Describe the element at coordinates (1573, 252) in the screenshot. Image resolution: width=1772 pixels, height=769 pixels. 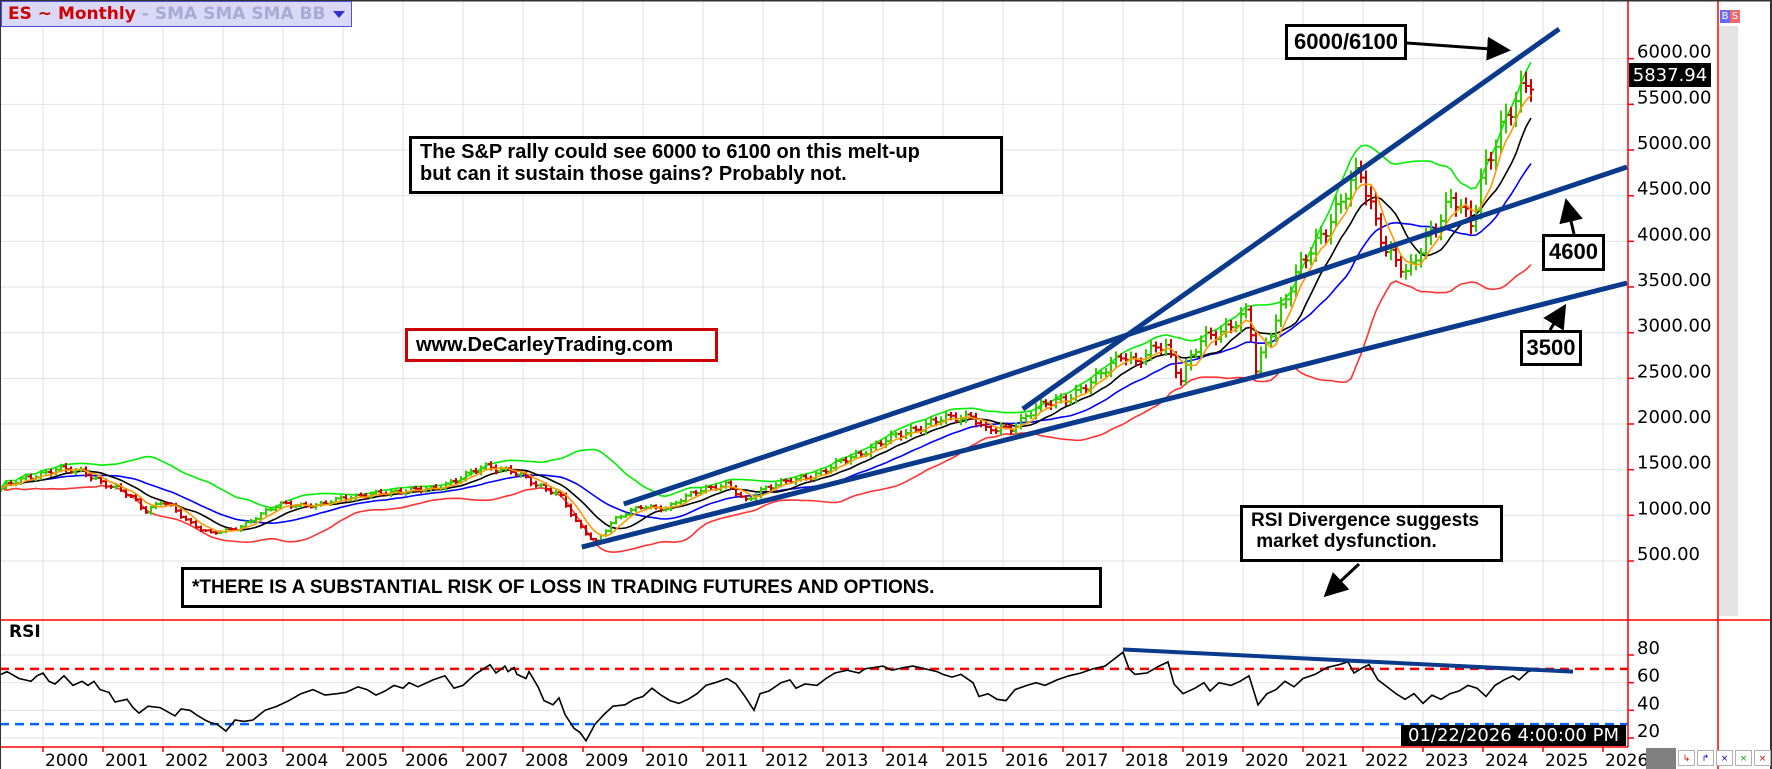
I see `support-4600-label: 4600` at that location.